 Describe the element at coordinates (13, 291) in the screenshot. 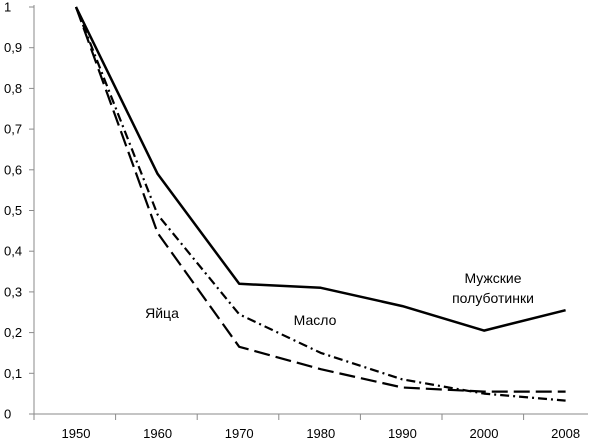

I see `y-tick-label: 0,3` at that location.